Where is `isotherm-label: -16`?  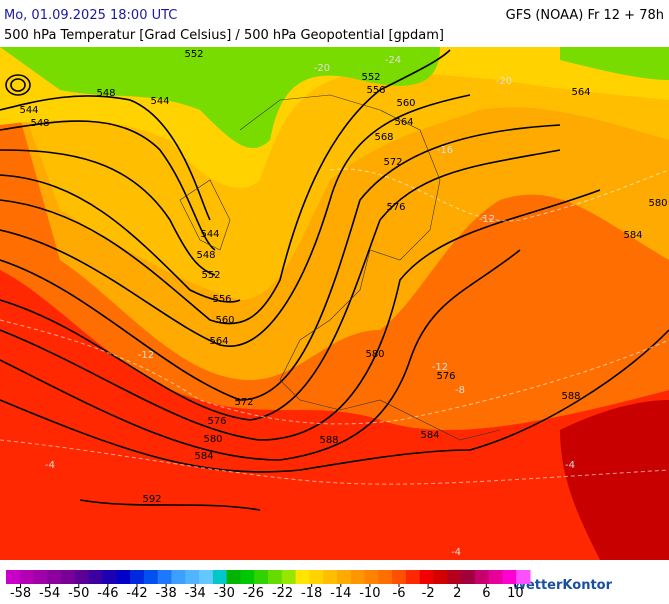
isotherm-label: -16 is located at coordinates (445, 150).